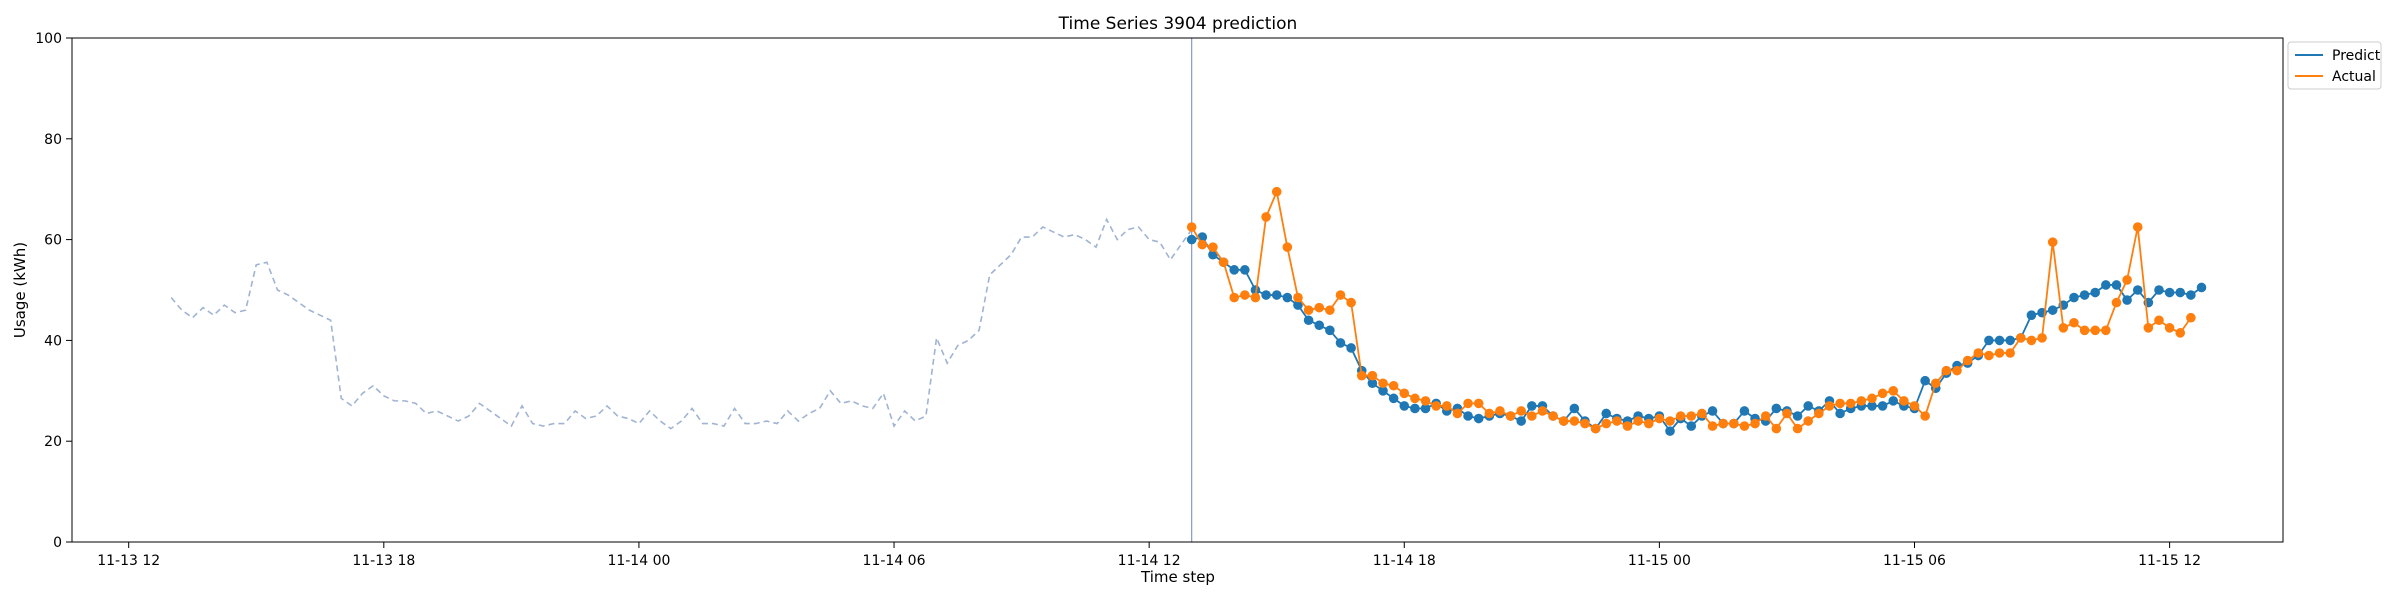 This screenshot has height=600, width=2400. I want to click on y-tick-label: 80, so click(53, 140).